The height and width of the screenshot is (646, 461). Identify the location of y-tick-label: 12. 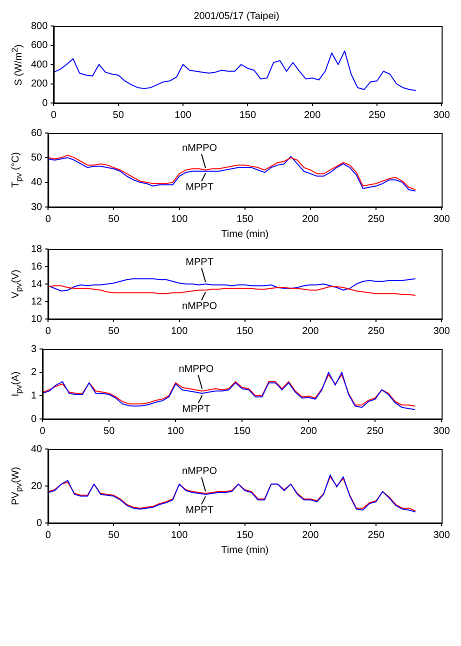
(37, 302).